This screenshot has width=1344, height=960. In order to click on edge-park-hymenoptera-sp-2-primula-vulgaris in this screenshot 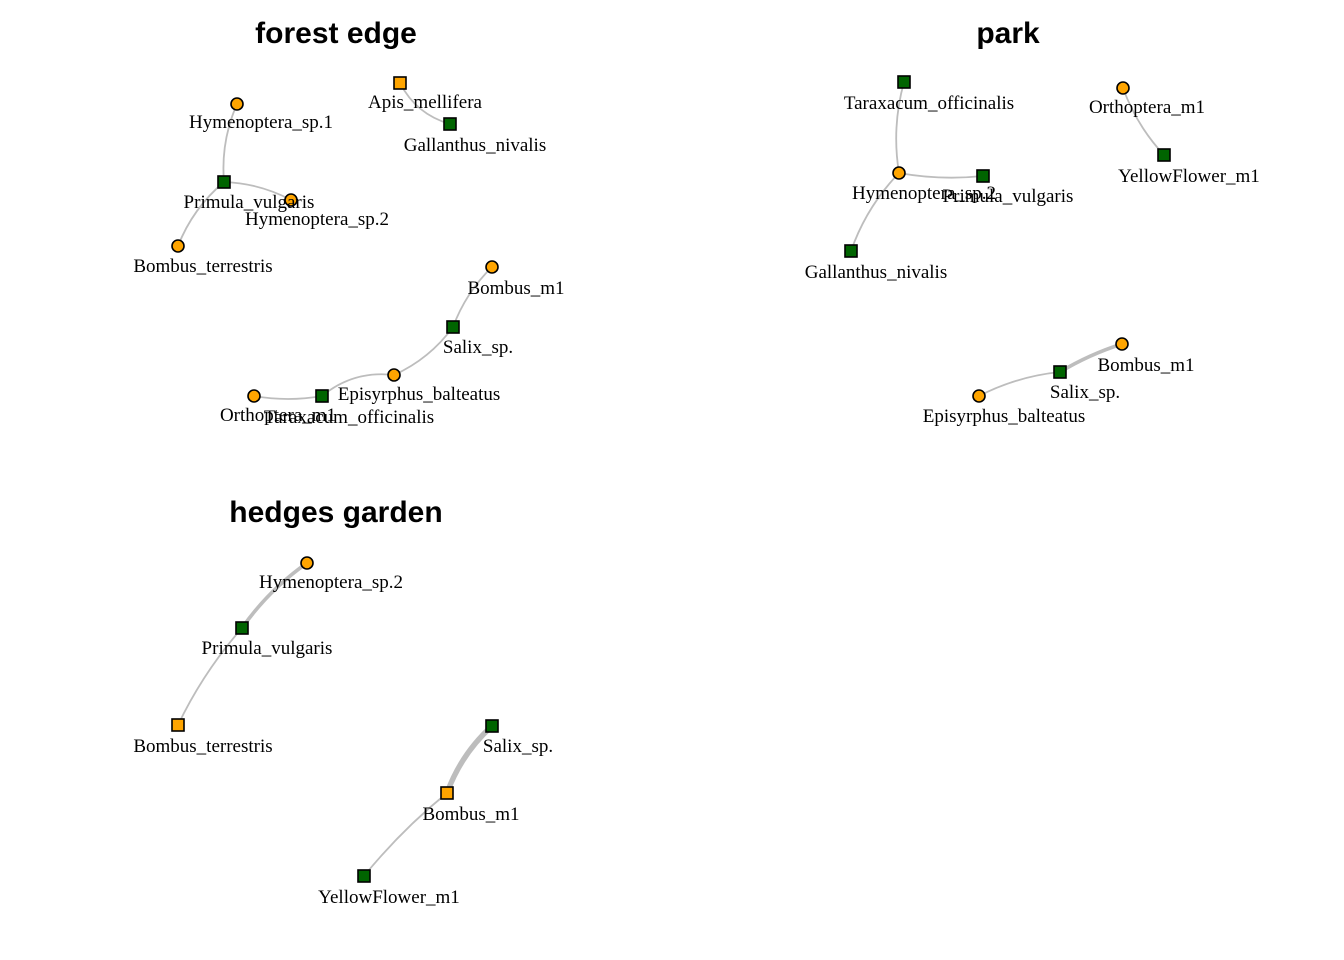, I will do `click(941, 175)`.